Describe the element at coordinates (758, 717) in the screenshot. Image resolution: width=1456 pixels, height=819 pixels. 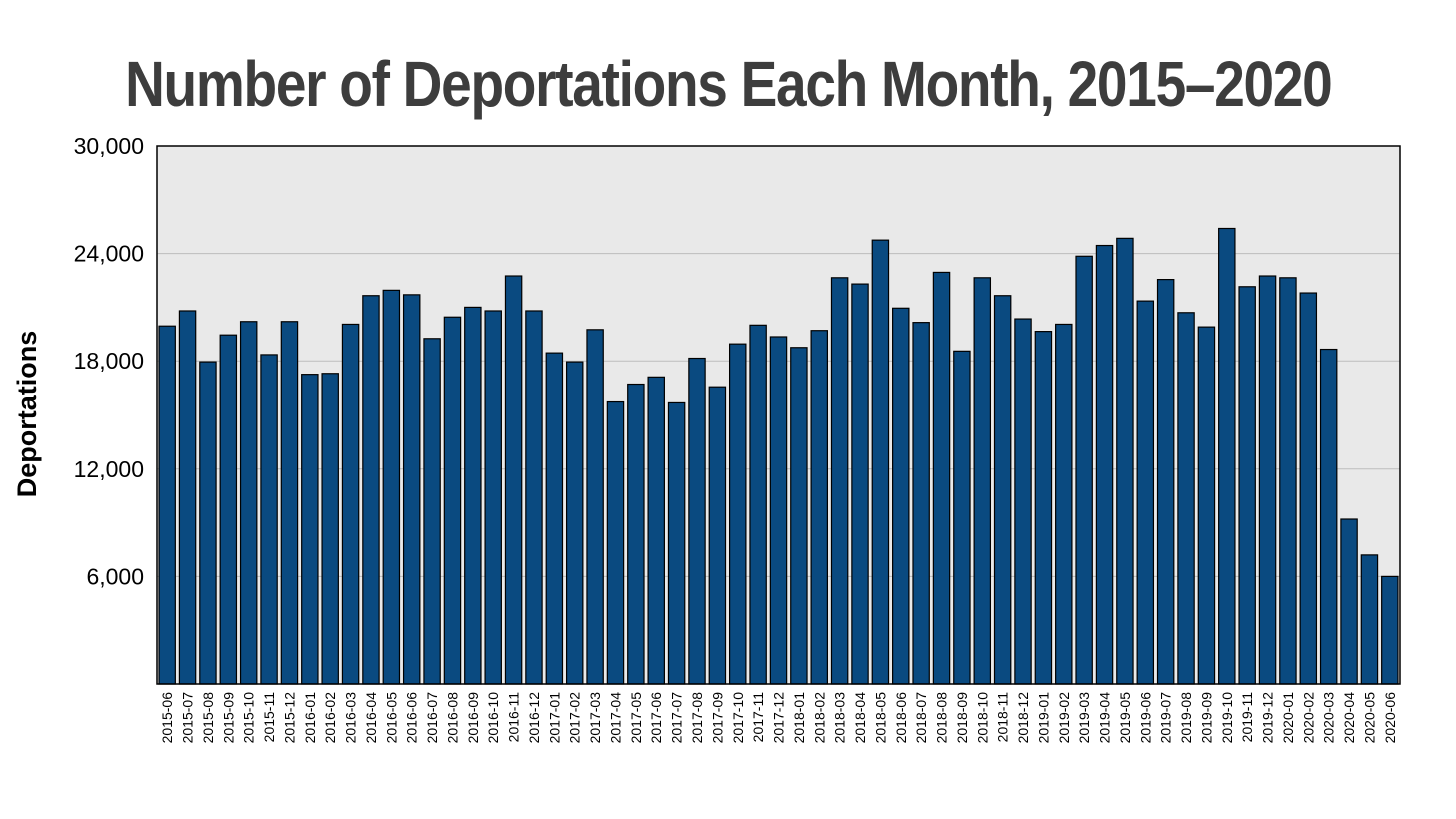
I see `x-tick-label: 2017-11` at that location.